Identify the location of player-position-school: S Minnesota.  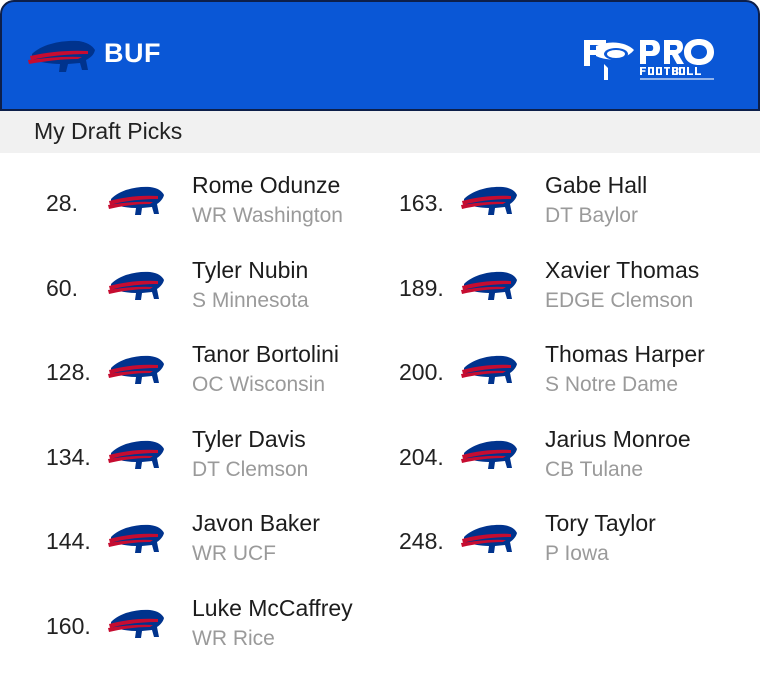
(250, 300).